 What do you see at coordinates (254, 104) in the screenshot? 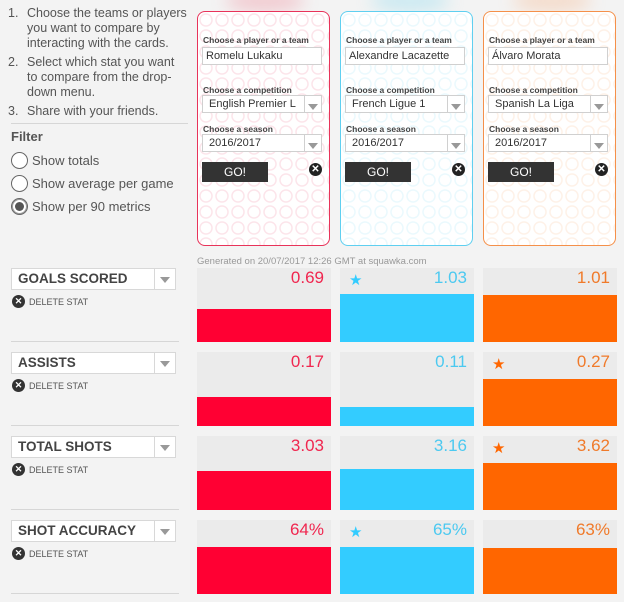
I see `competition-value: English Premier L` at bounding box center [254, 104].